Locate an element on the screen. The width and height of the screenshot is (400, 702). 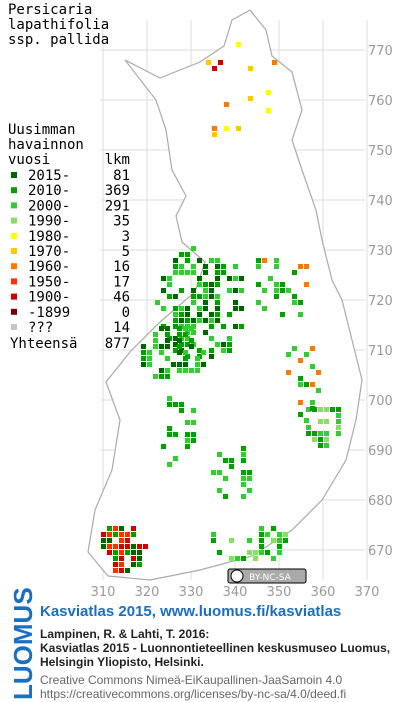
legend-total: 877 is located at coordinates (117, 344).